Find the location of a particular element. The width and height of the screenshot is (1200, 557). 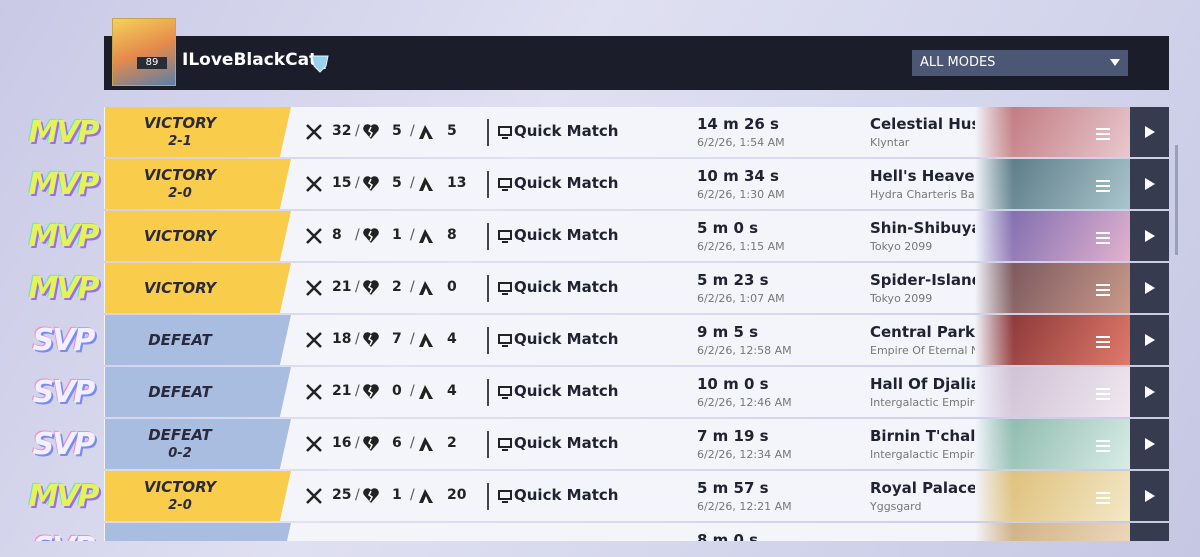

assists: 13 is located at coordinates (457, 183).